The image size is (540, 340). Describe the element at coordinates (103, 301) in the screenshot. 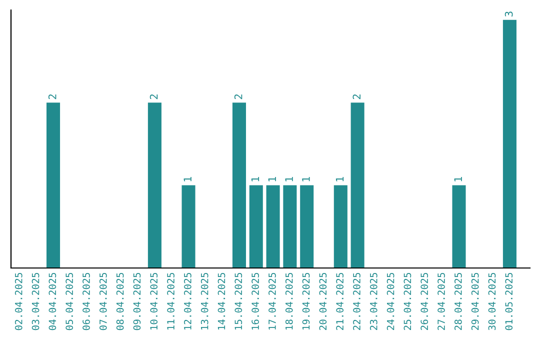

I see `x-tick-label: 07.04.2025` at that location.